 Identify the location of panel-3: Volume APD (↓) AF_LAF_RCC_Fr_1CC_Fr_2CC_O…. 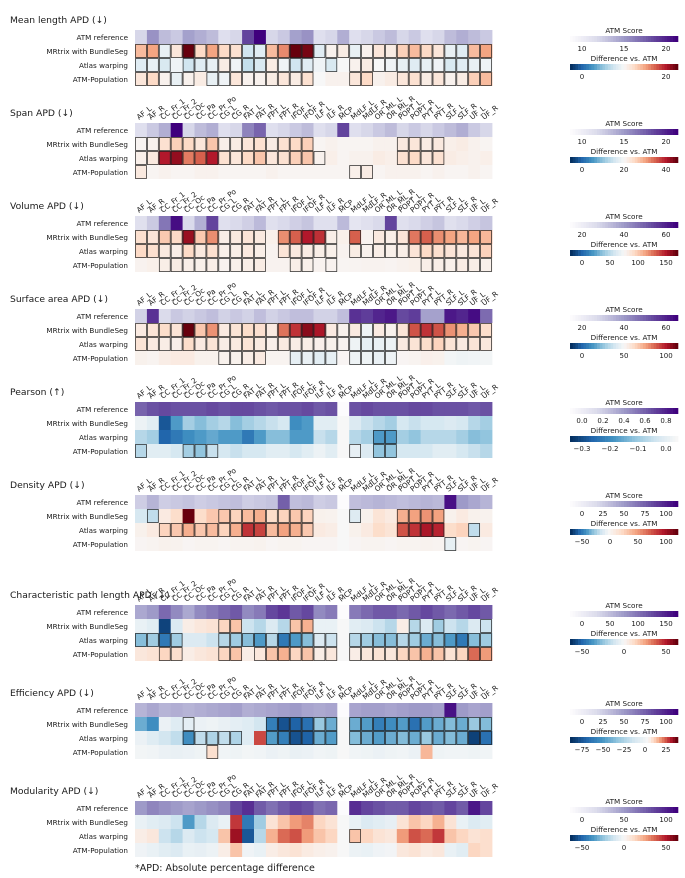
(344, 229).